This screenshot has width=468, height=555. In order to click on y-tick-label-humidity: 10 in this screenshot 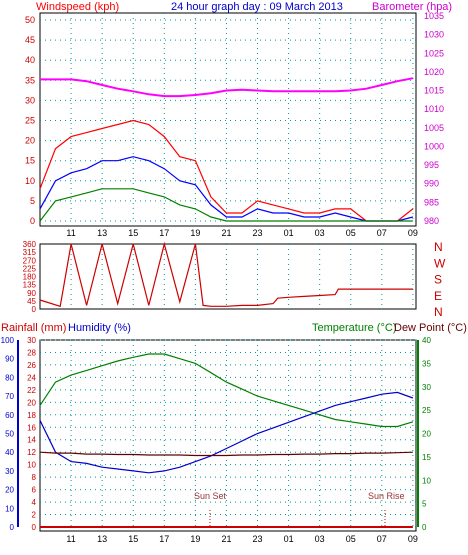, I will do `click(9, 508)`.